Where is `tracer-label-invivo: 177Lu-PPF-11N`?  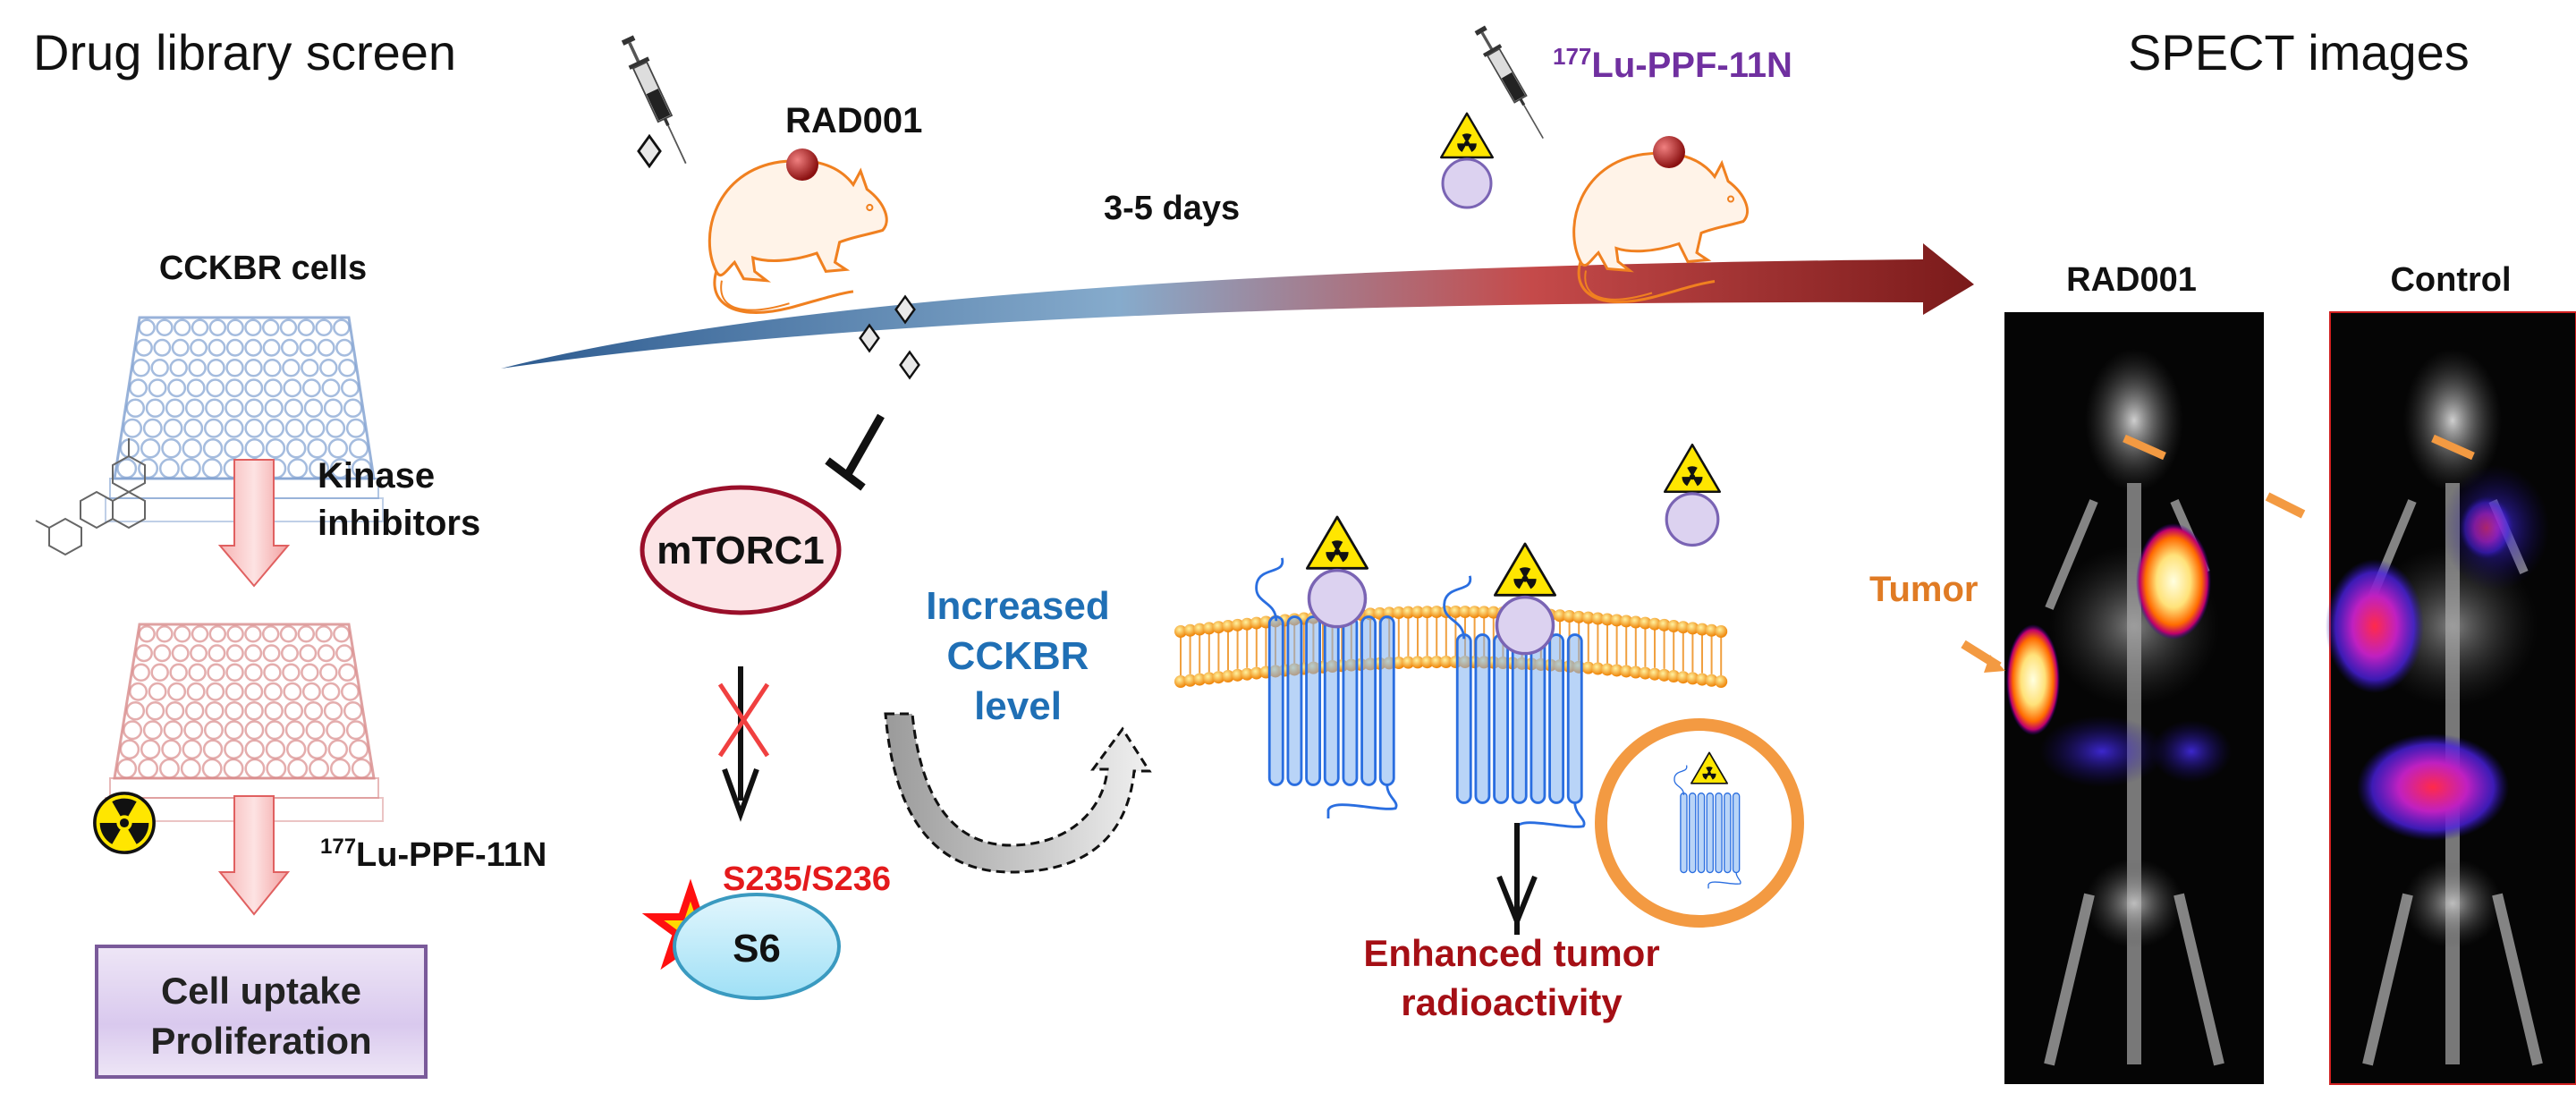 tracer-label-invivo: 177Lu-PPF-11N is located at coordinates (1672, 64).